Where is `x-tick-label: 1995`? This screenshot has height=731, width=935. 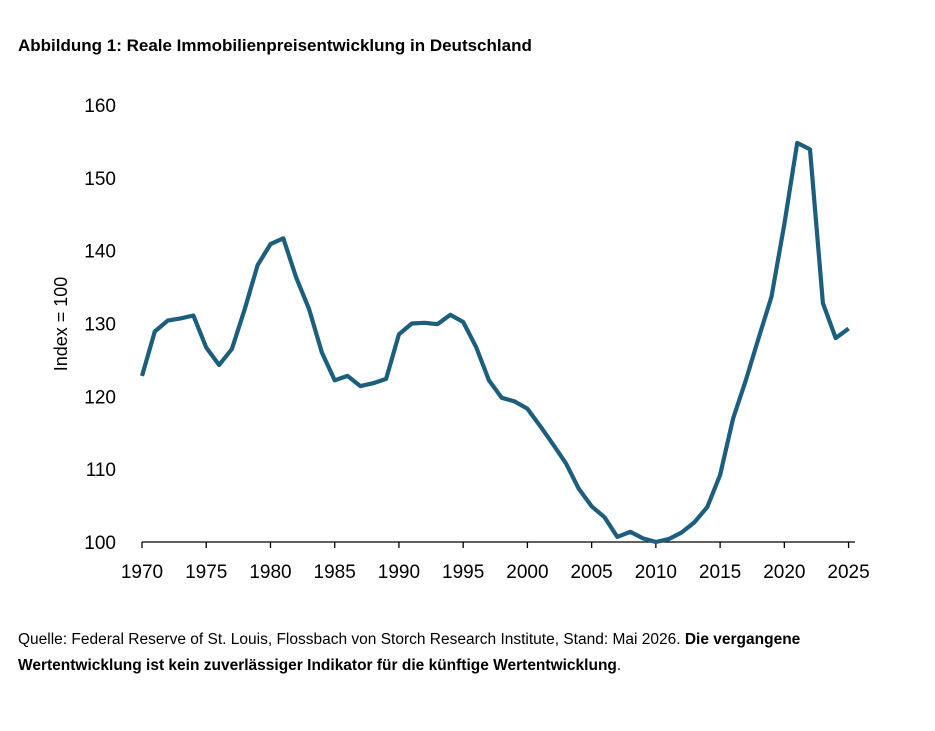
x-tick-label: 1995 is located at coordinates (463, 572).